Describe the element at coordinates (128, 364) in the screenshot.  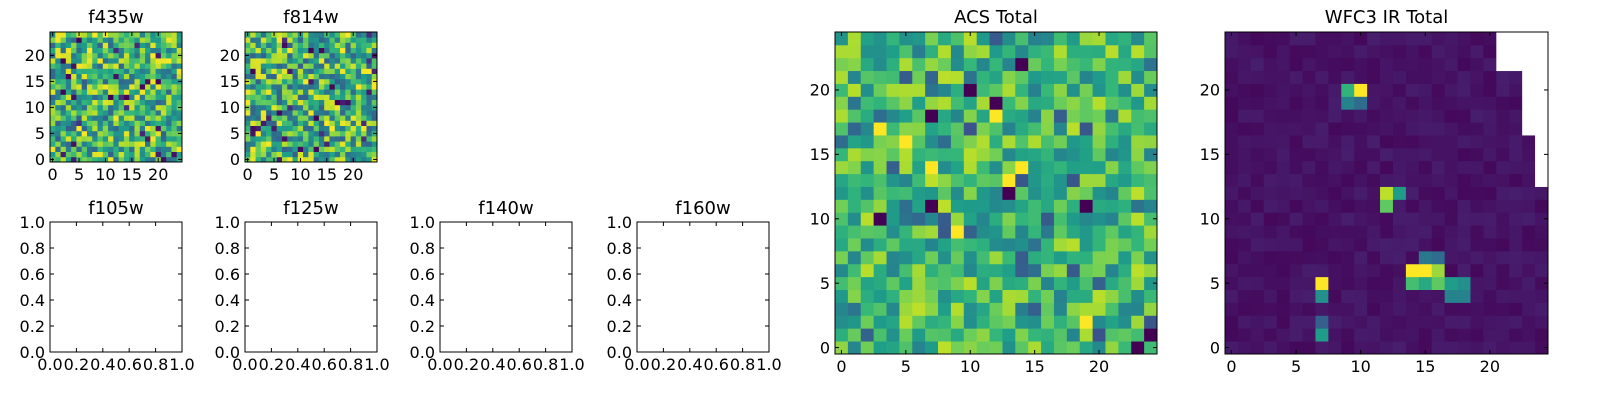
I see `x-tick-label: 0.6` at that location.